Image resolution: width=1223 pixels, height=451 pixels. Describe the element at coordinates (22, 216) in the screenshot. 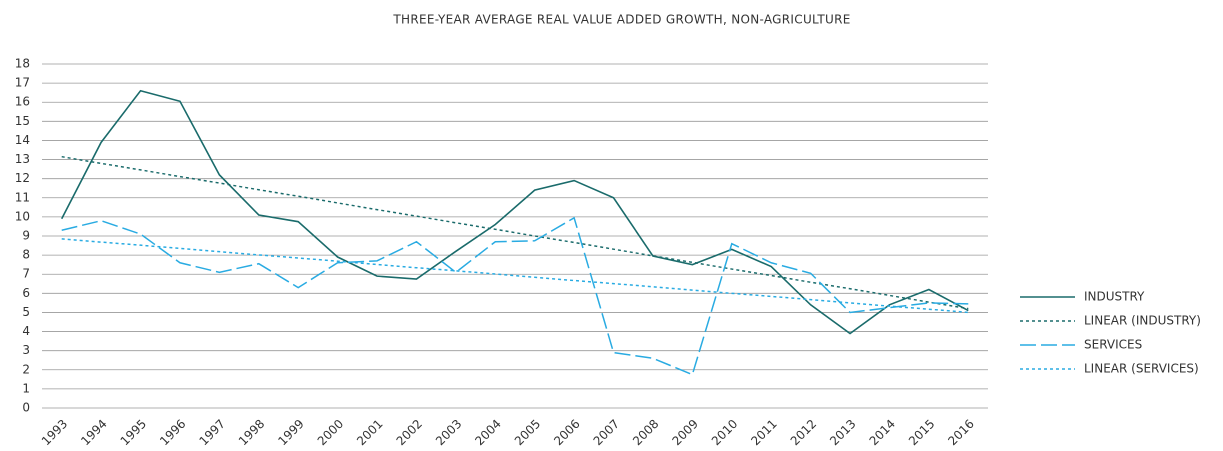

I see `y-tick-label: 10` at that location.